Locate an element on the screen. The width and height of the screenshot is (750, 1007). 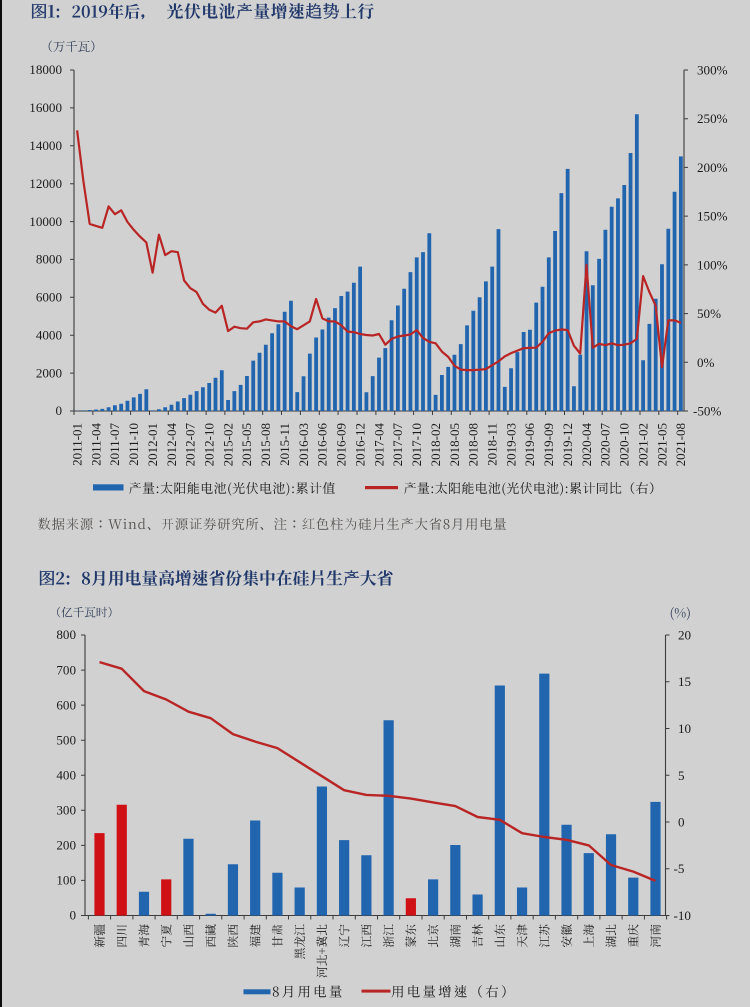
svg-text: 100% is located at coordinates (712, 264).